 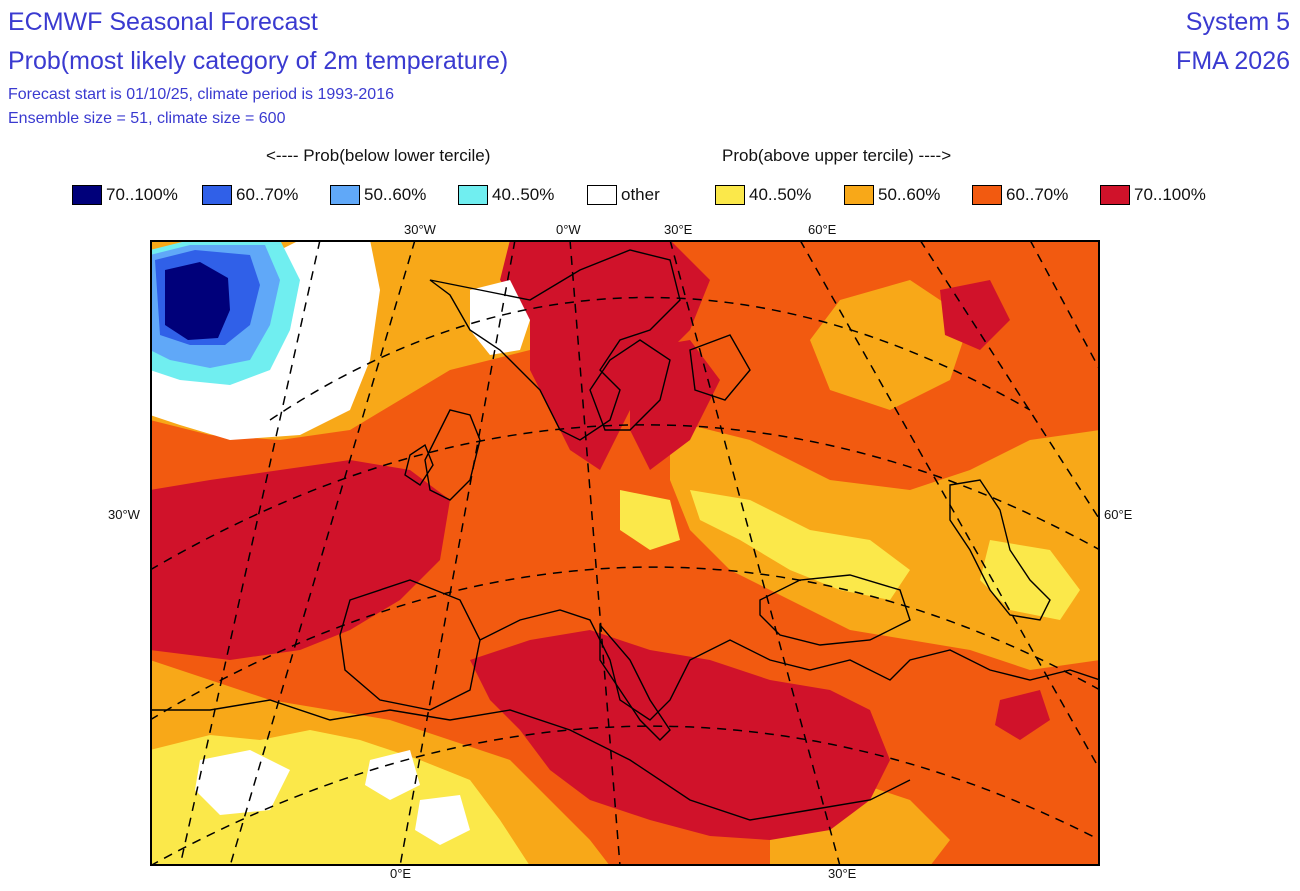 What do you see at coordinates (650, 520) in the screenshot?
I see `field-yellow-central` at bounding box center [650, 520].